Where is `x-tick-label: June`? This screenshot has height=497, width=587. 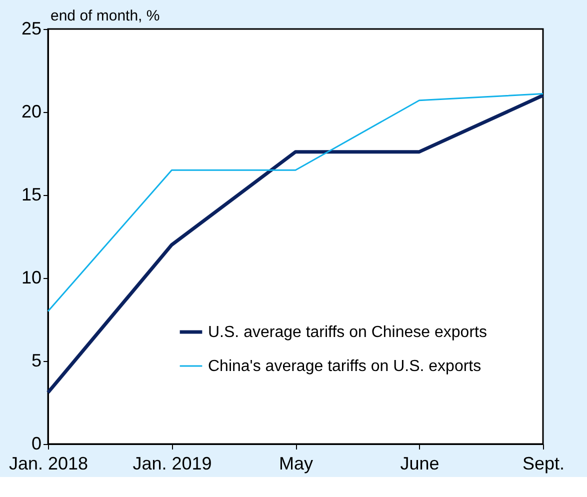
x-tick-label: June is located at coordinates (420, 464).